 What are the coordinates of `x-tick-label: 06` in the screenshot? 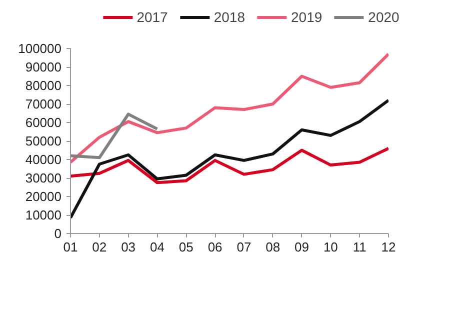 It's located at (215, 247).